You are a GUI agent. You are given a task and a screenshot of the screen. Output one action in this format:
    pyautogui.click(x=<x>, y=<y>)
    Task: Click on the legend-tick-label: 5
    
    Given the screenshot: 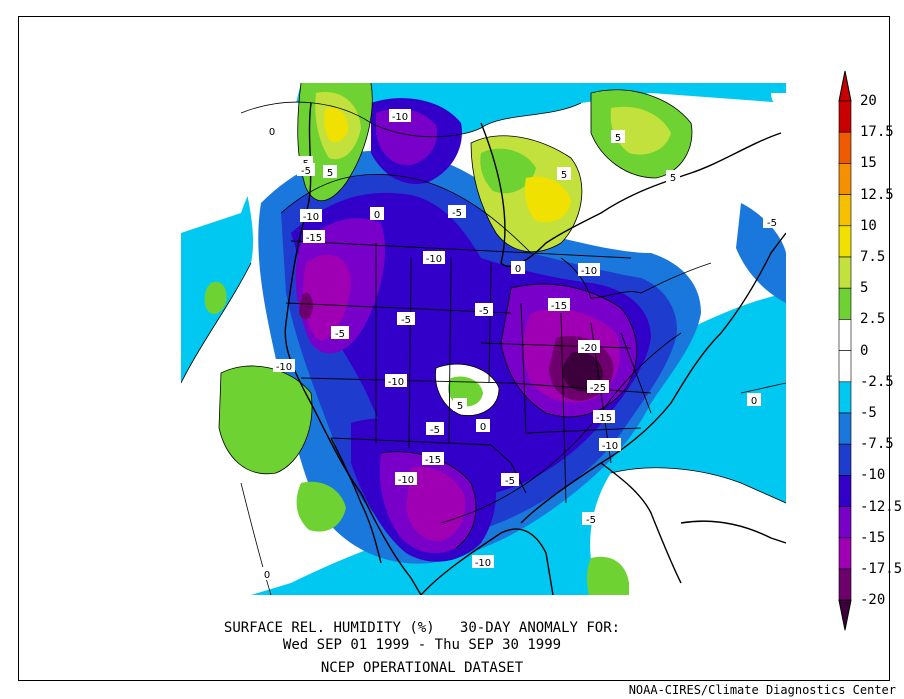 What is the action you would take?
    pyautogui.click(x=864, y=288)
    